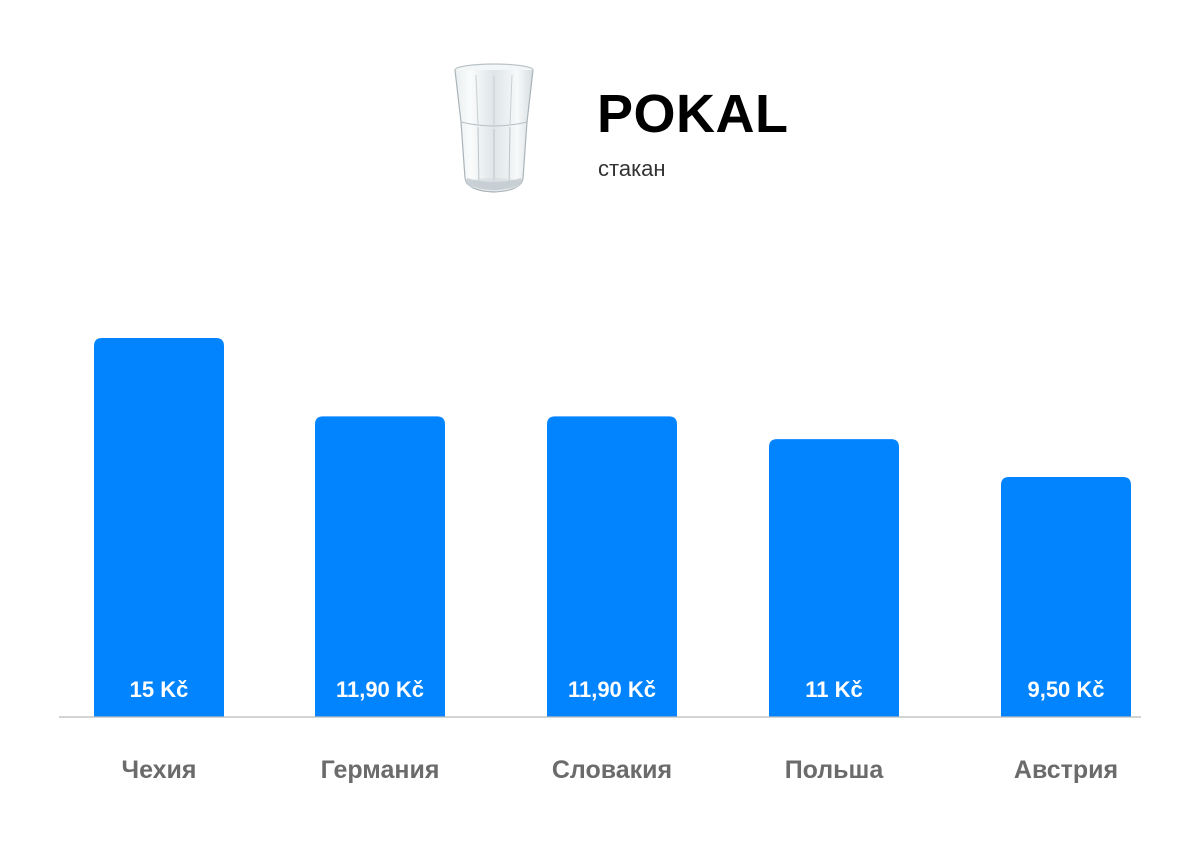 This screenshot has height=850, width=1200. I want to click on product-name: POKAL, so click(693, 114).